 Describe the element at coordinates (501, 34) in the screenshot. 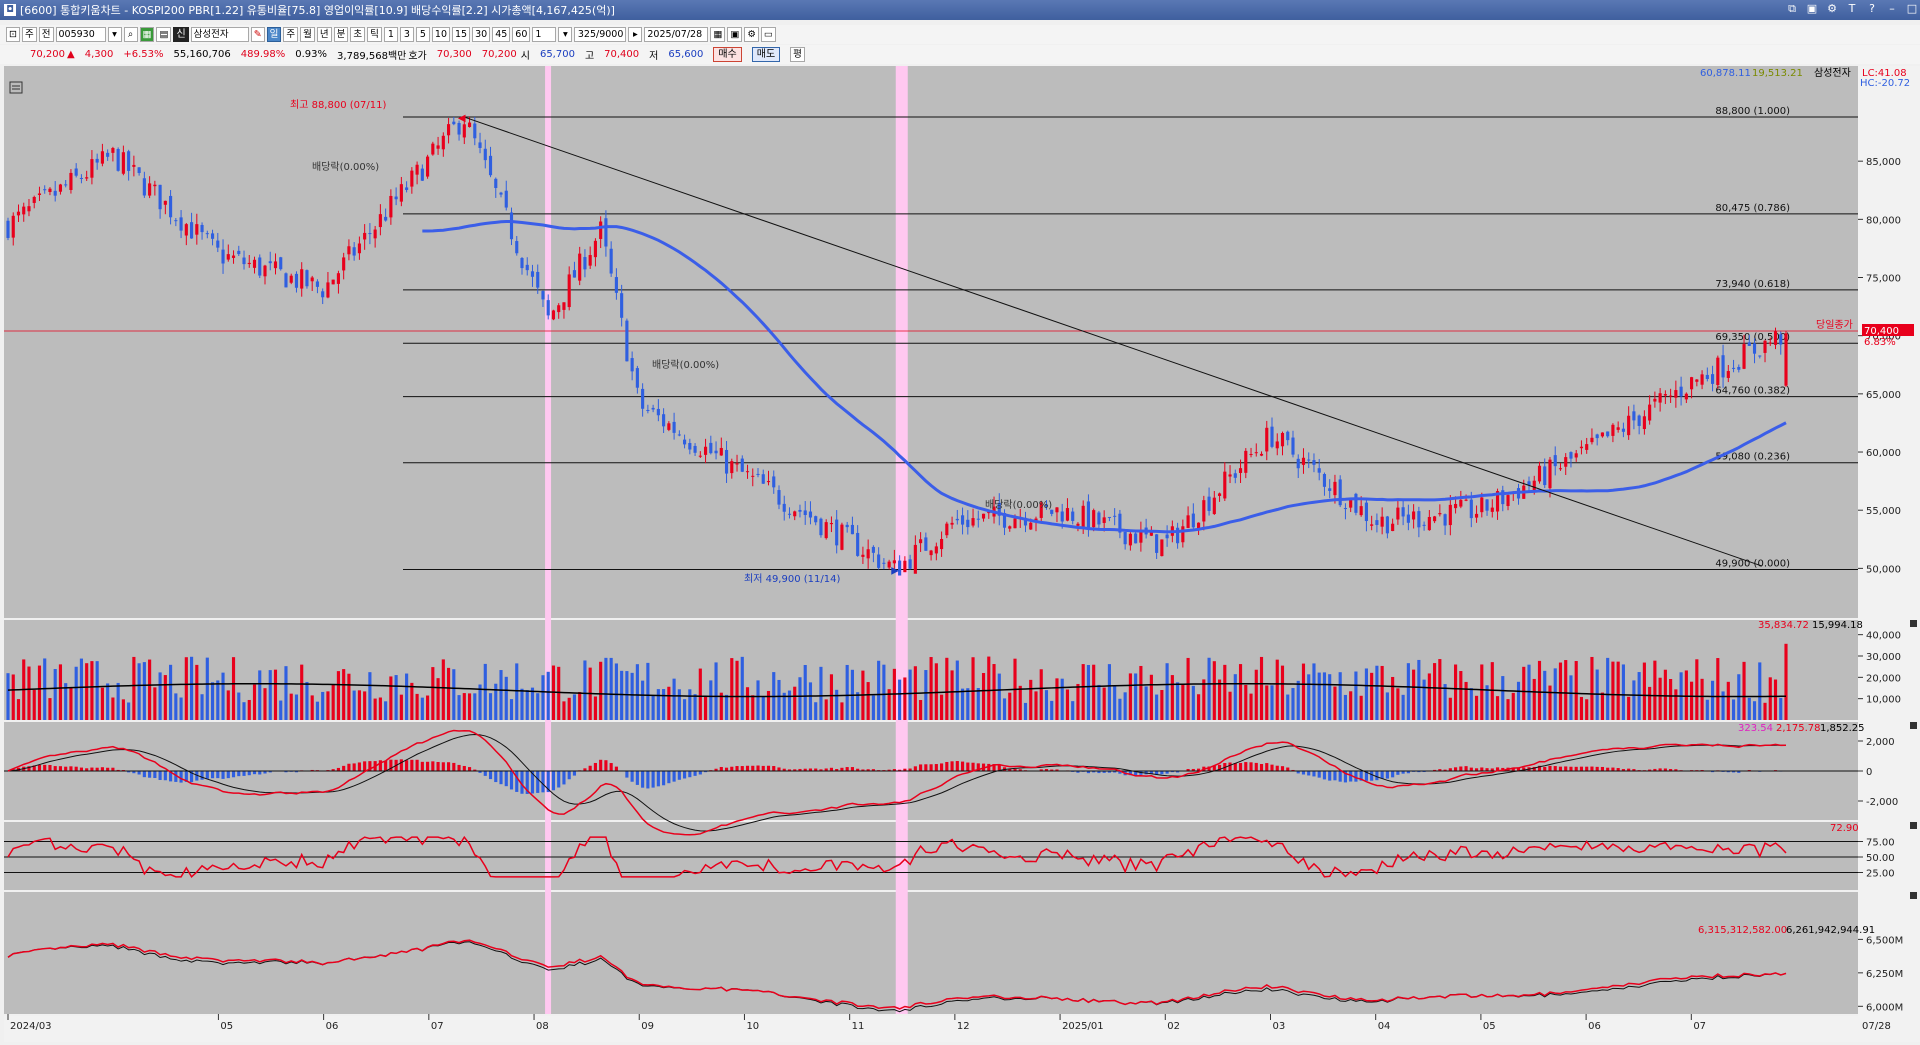

I see `interval-45-button: 45` at that location.